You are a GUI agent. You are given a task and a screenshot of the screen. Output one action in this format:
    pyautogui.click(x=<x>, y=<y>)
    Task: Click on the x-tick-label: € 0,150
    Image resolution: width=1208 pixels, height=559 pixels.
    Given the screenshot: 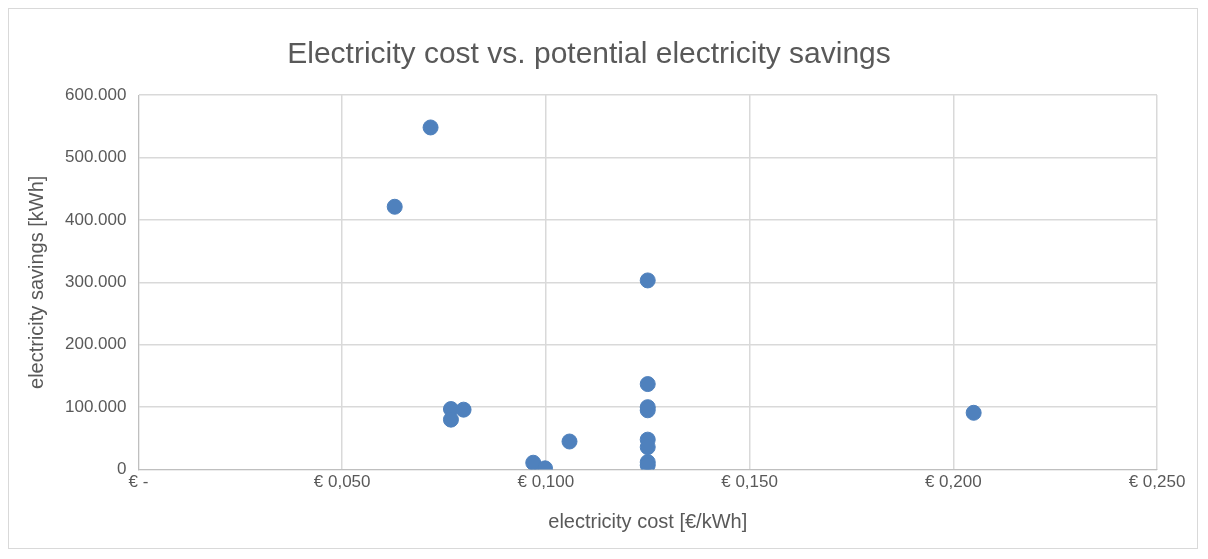 What is the action you would take?
    pyautogui.click(x=749, y=482)
    